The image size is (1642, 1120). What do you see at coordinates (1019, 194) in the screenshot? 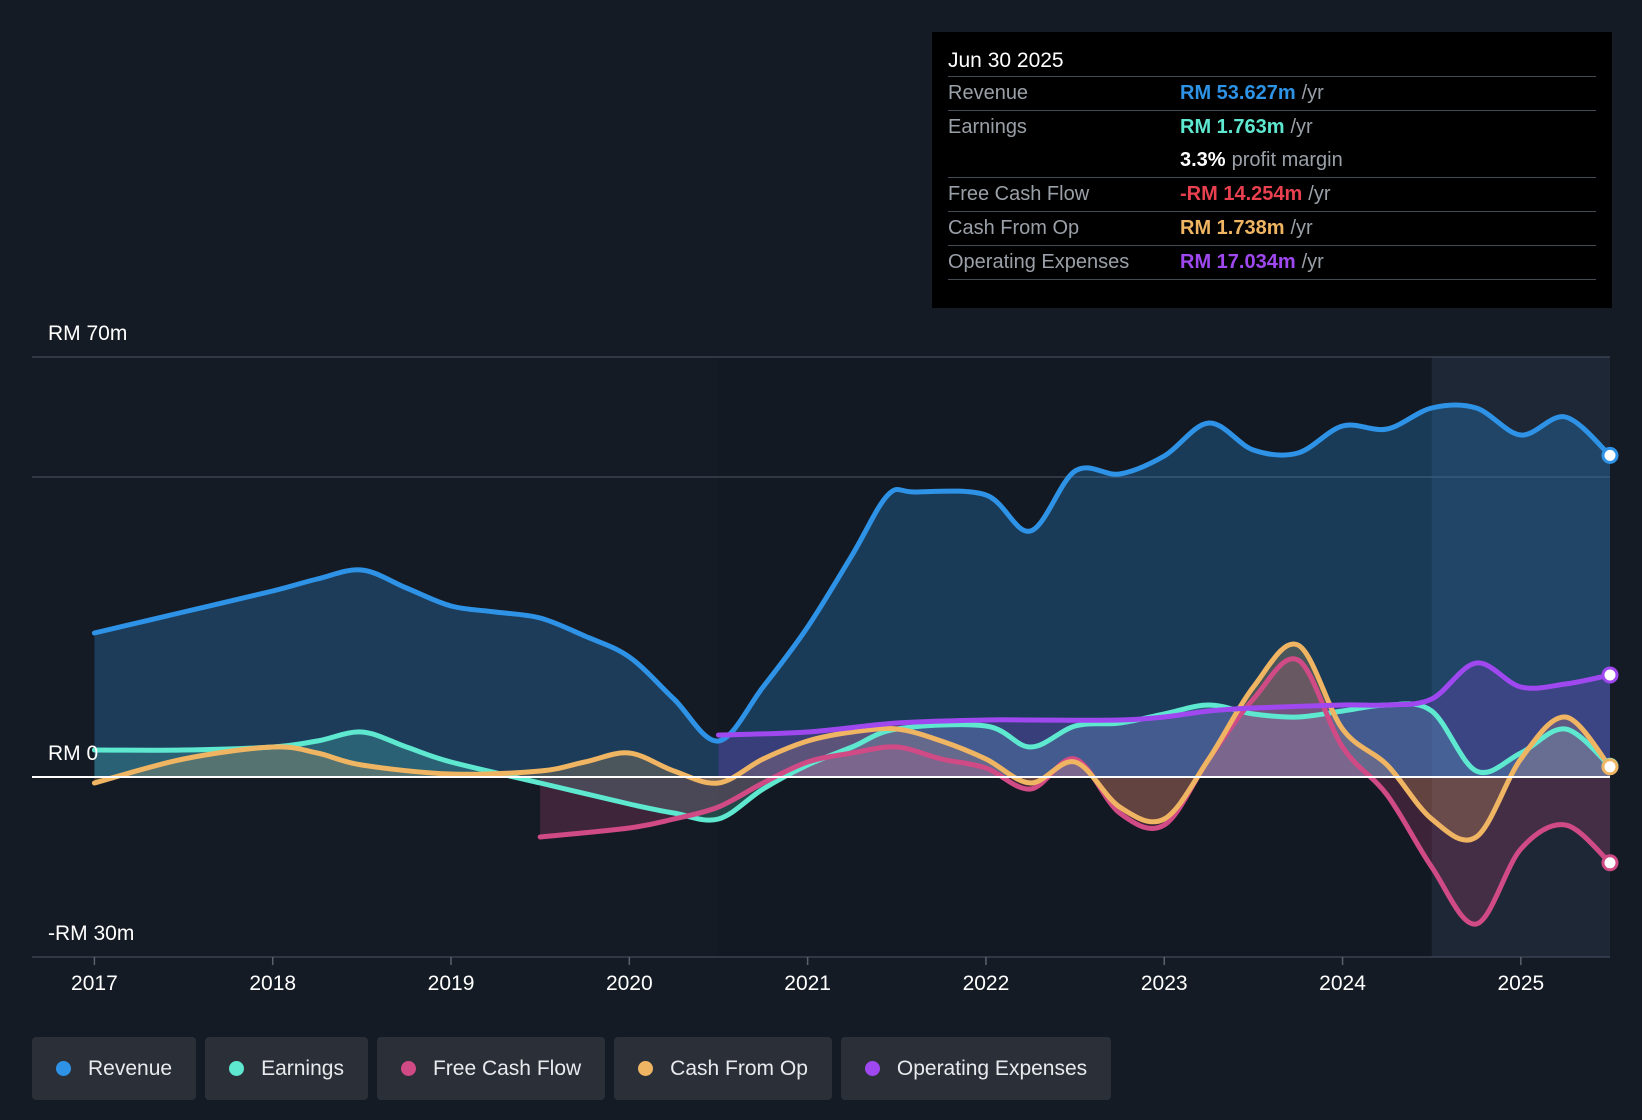
I see `tooltip-label: Free Cash Flow` at bounding box center [1019, 194].